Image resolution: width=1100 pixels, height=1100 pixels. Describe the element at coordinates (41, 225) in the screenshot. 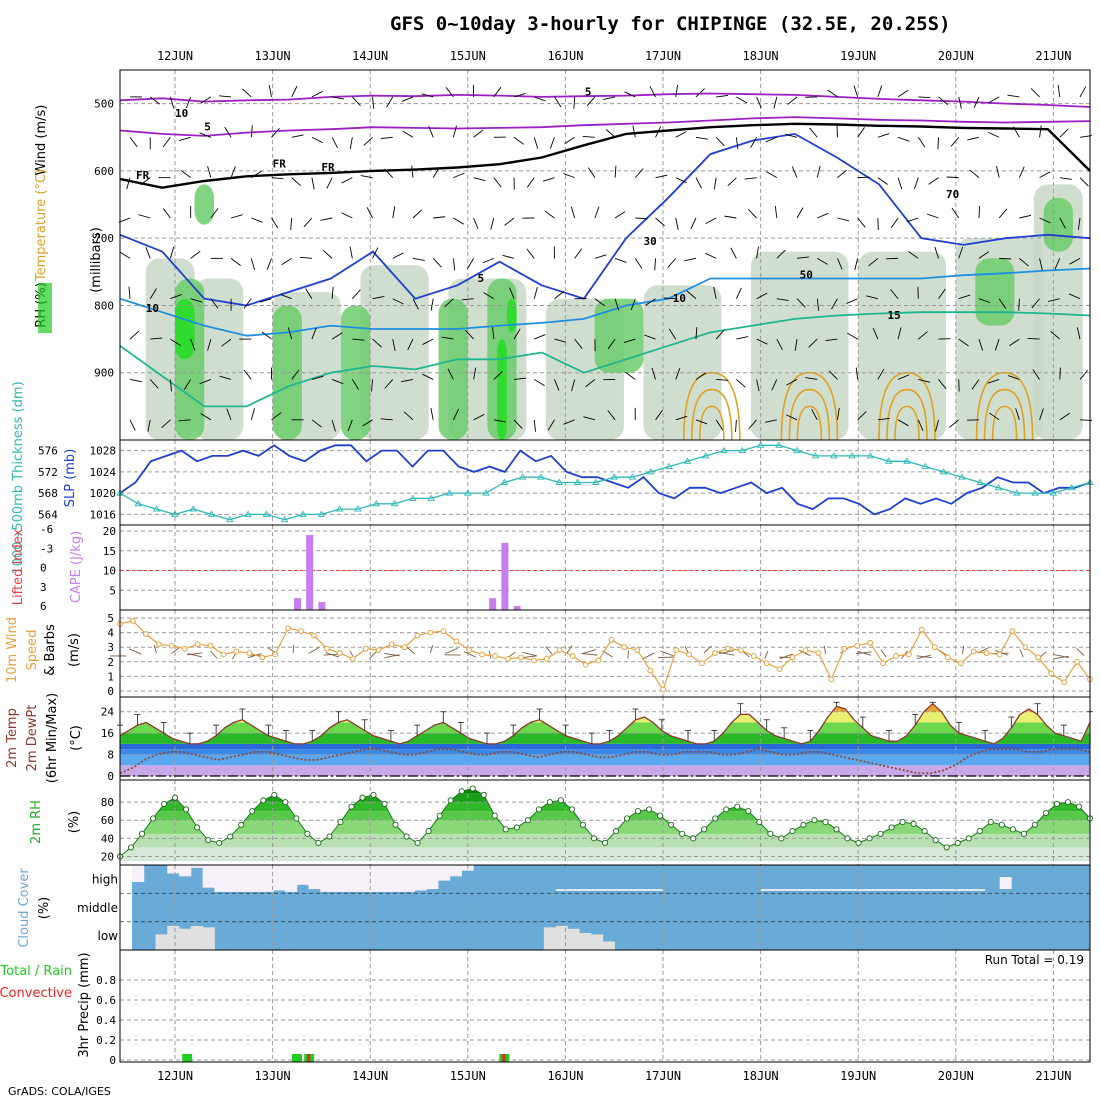

I see `ylabel-temperature: Temperature (°C)` at that location.